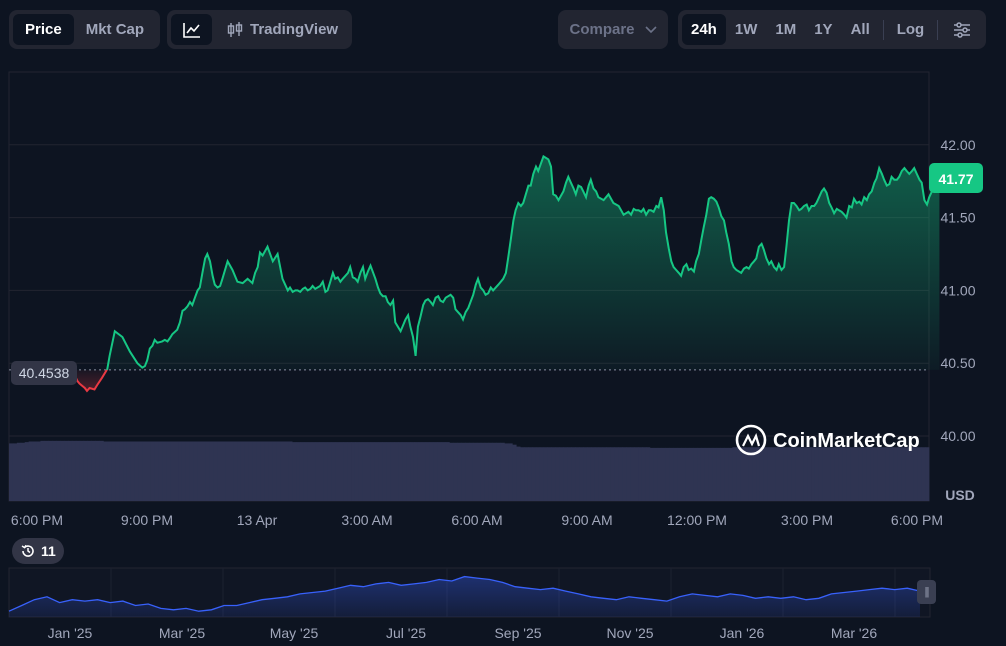 The height and width of the screenshot is (646, 1006). What do you see at coordinates (860, 29) in the screenshot?
I see `range-all-button: All` at bounding box center [860, 29].